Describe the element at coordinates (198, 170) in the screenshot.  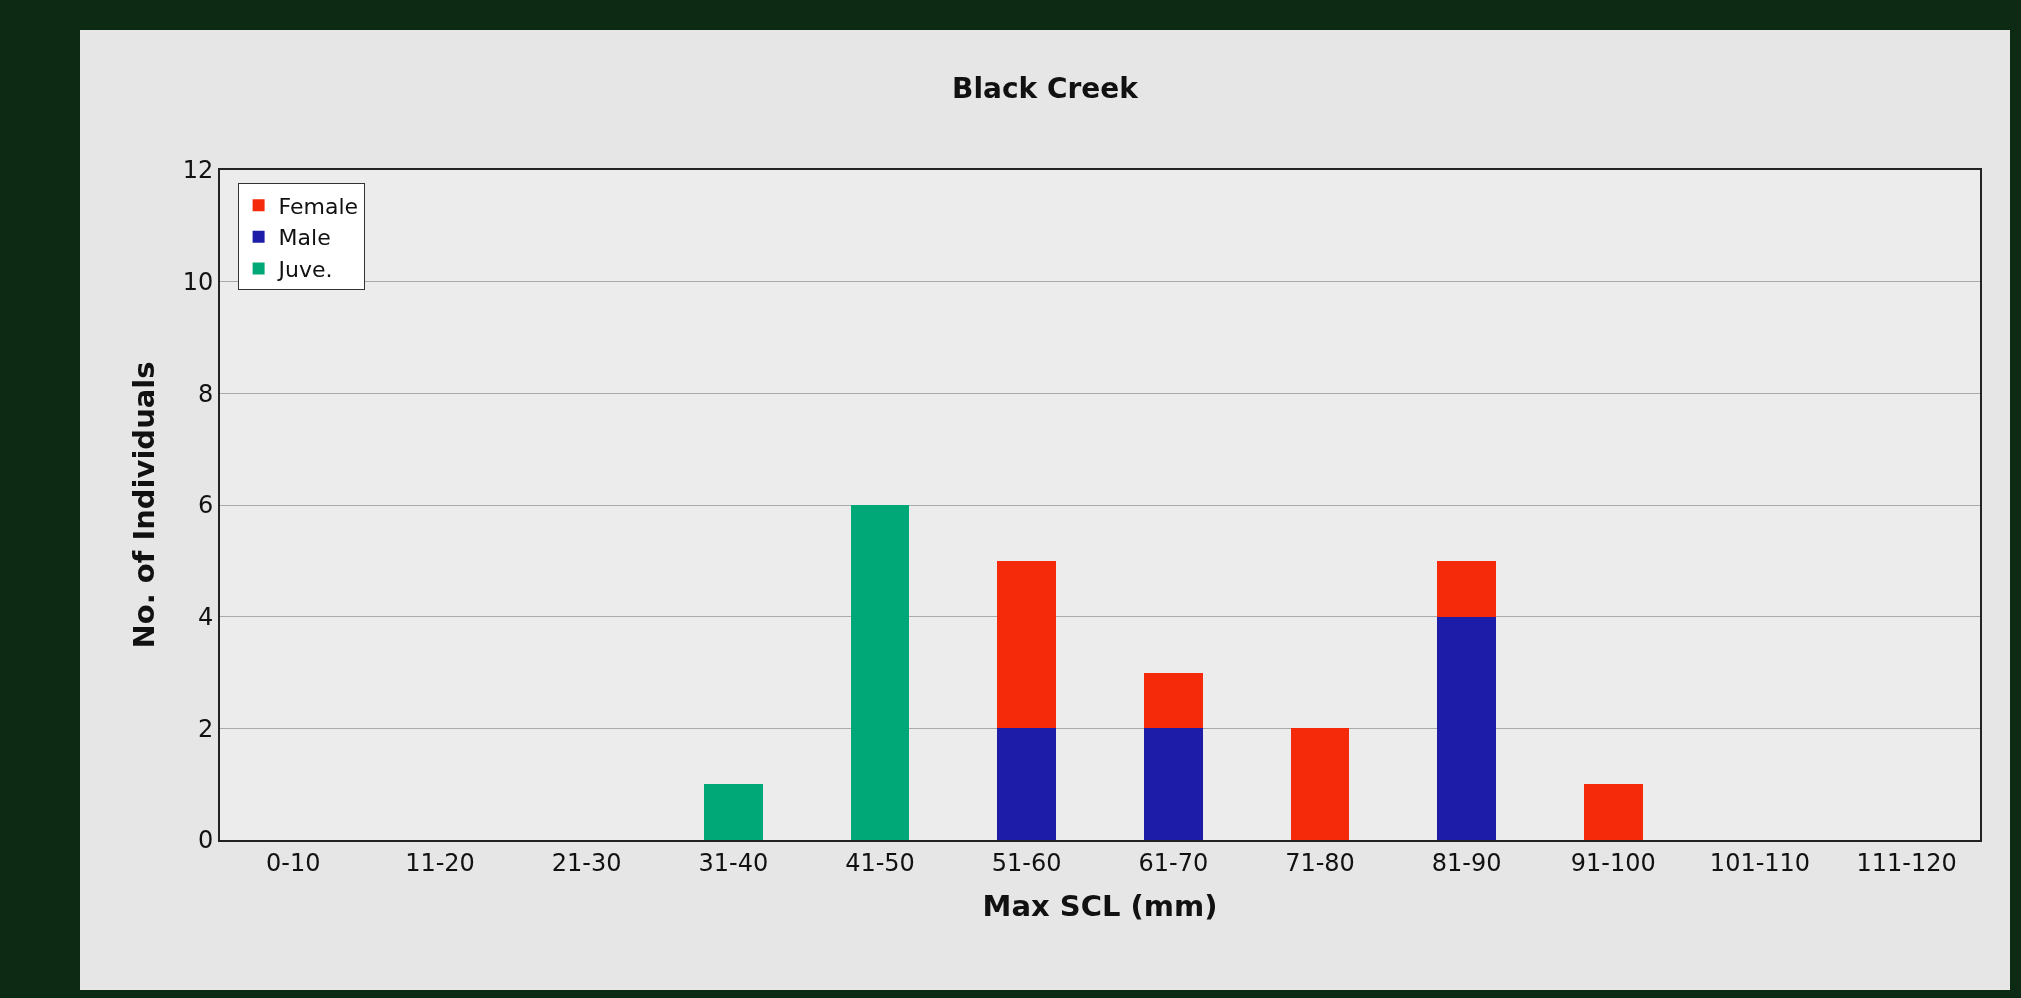
I see `y-tick-label: 12` at that location.